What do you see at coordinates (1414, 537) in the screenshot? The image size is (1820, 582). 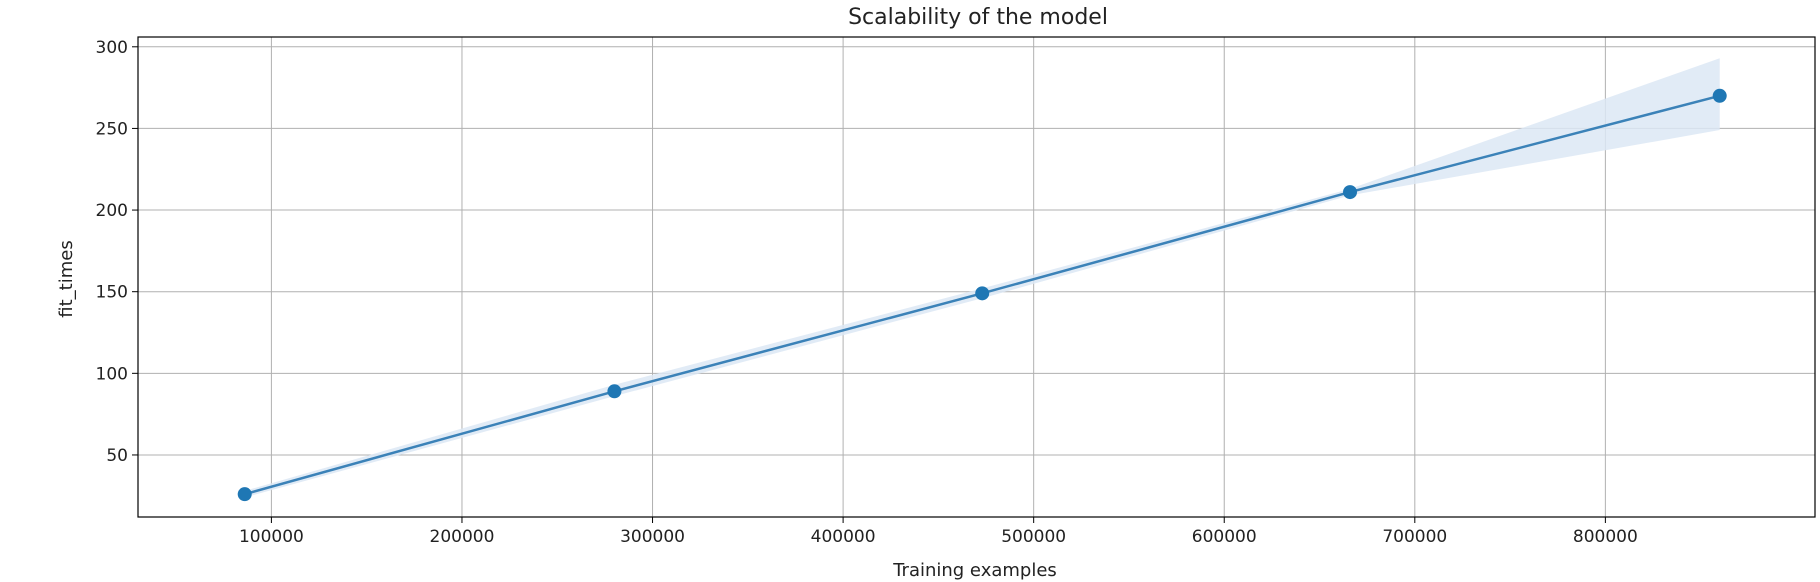 I see `x-tick-label: 700000` at bounding box center [1414, 537].